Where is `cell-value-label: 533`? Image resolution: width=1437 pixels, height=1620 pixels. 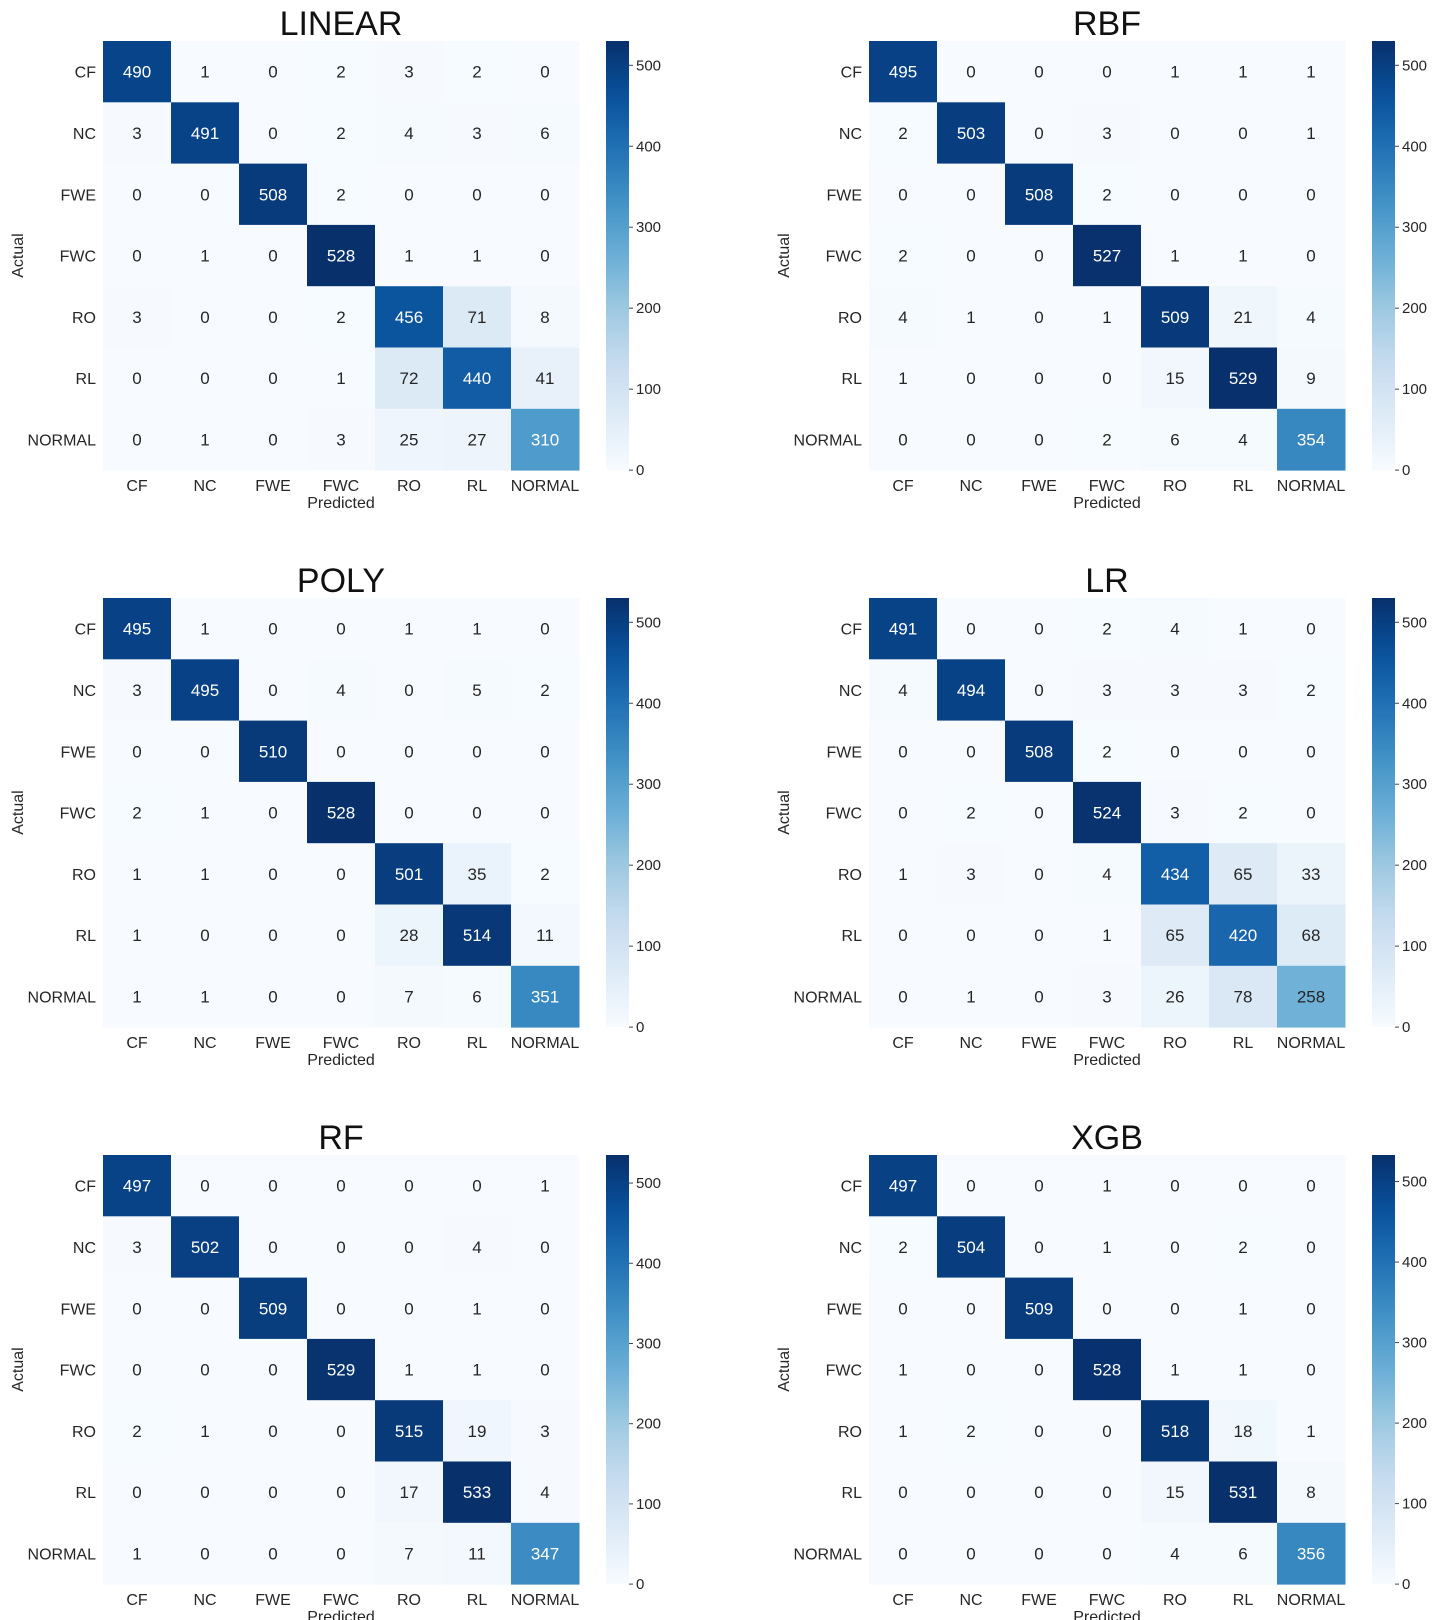 cell-value-label: 533 is located at coordinates (477, 1492).